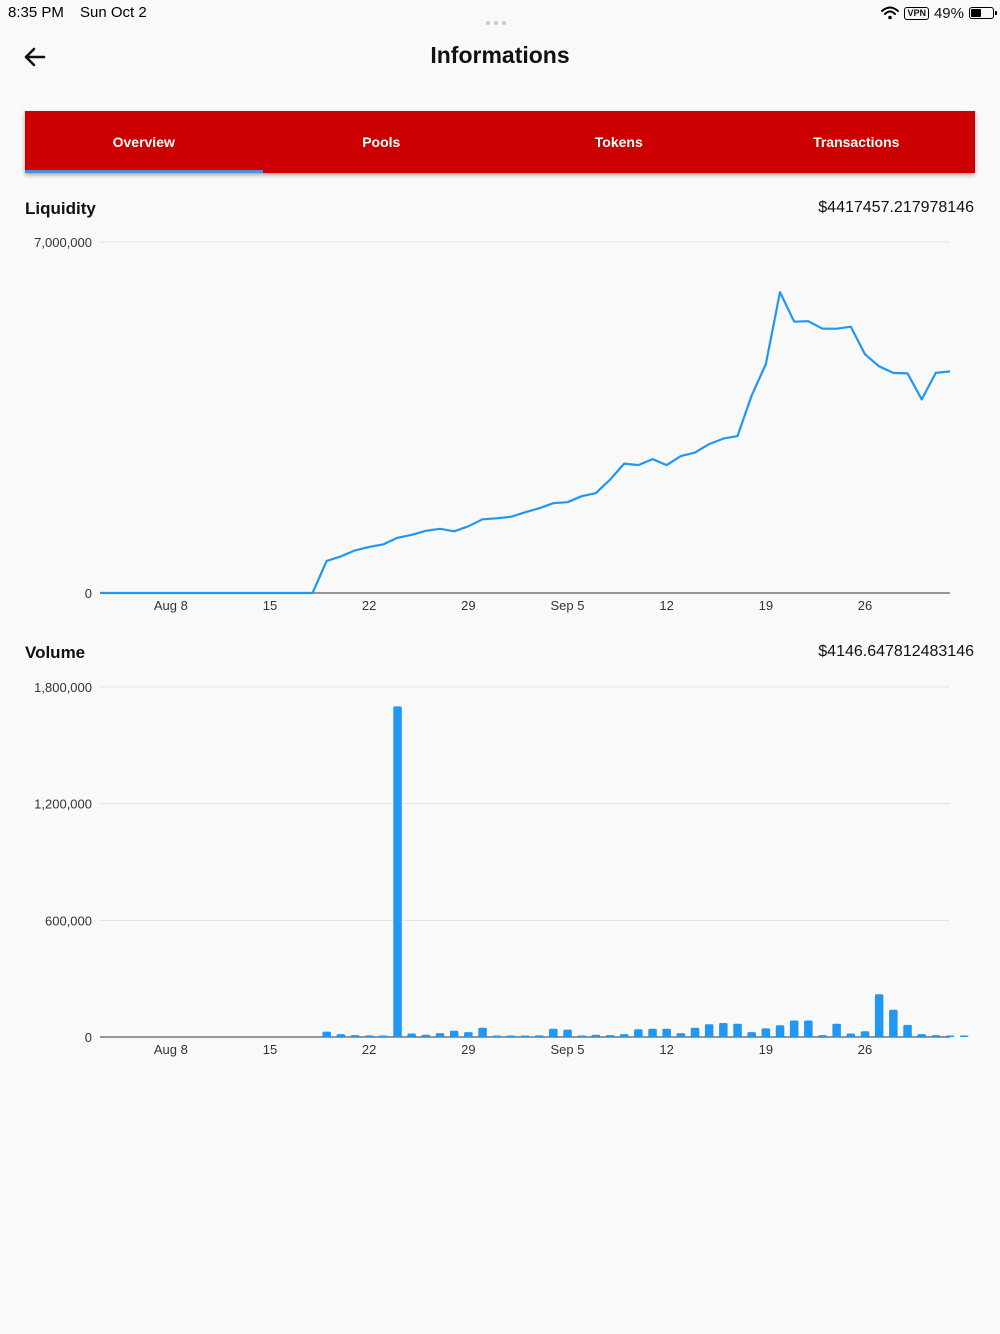  I want to click on tab-label: Transactions, so click(856, 142).